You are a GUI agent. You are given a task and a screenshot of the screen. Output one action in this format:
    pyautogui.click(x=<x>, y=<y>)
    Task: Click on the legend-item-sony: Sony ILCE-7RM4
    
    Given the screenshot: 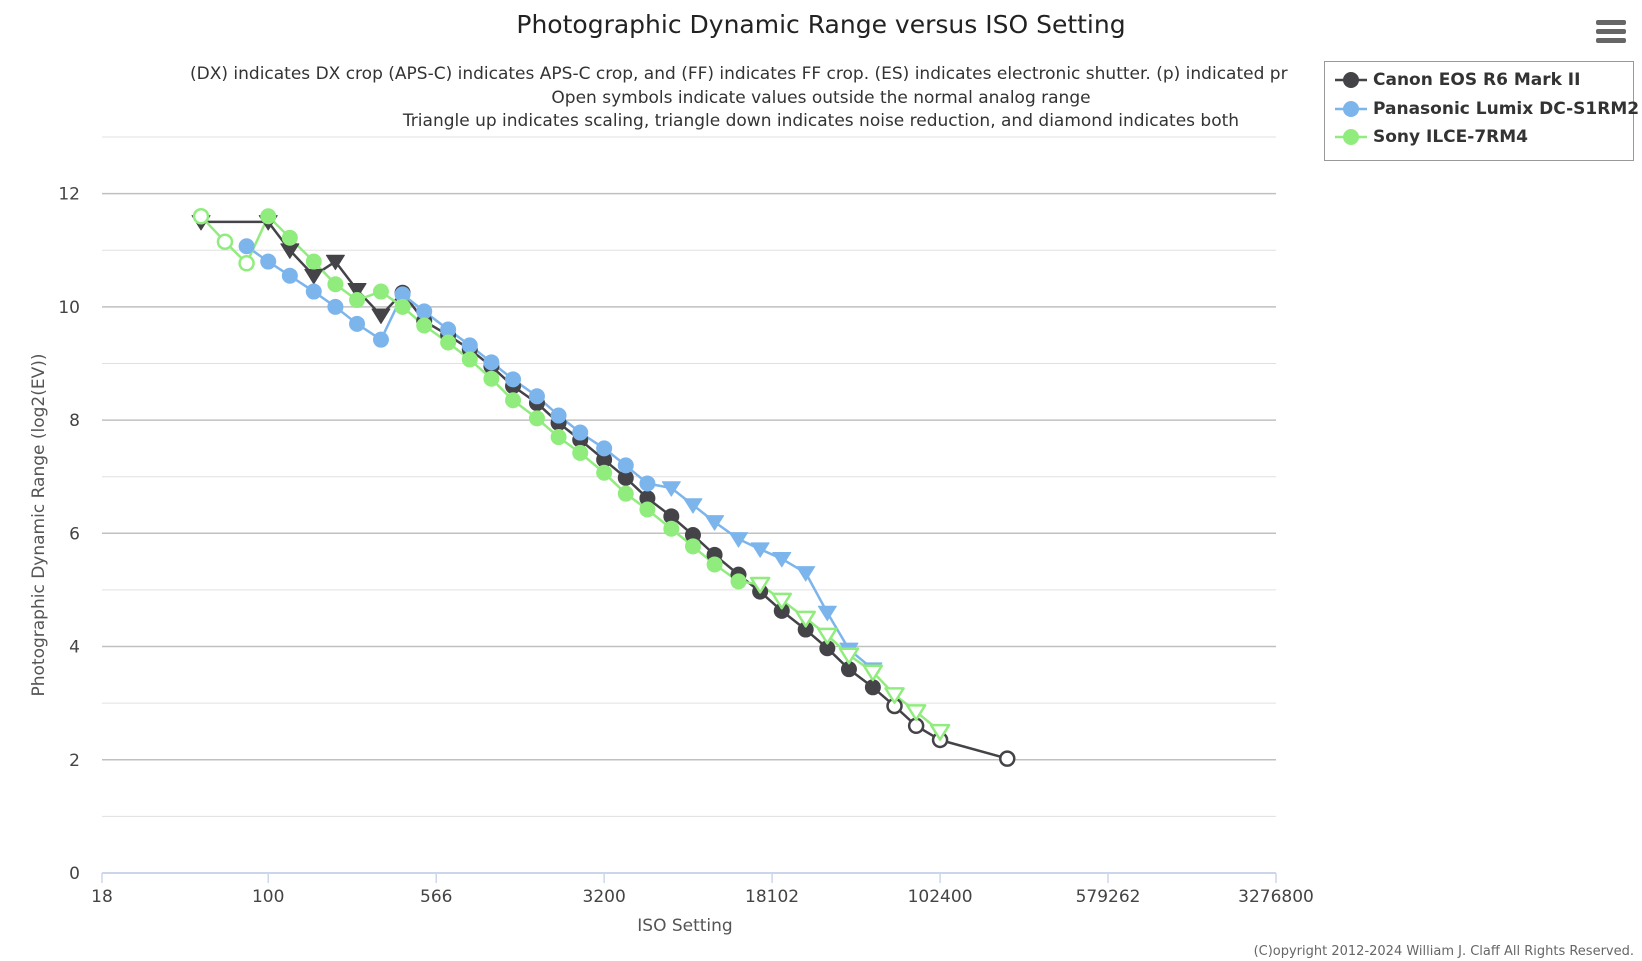 What is the action you would take?
    pyautogui.click(x=1431, y=137)
    